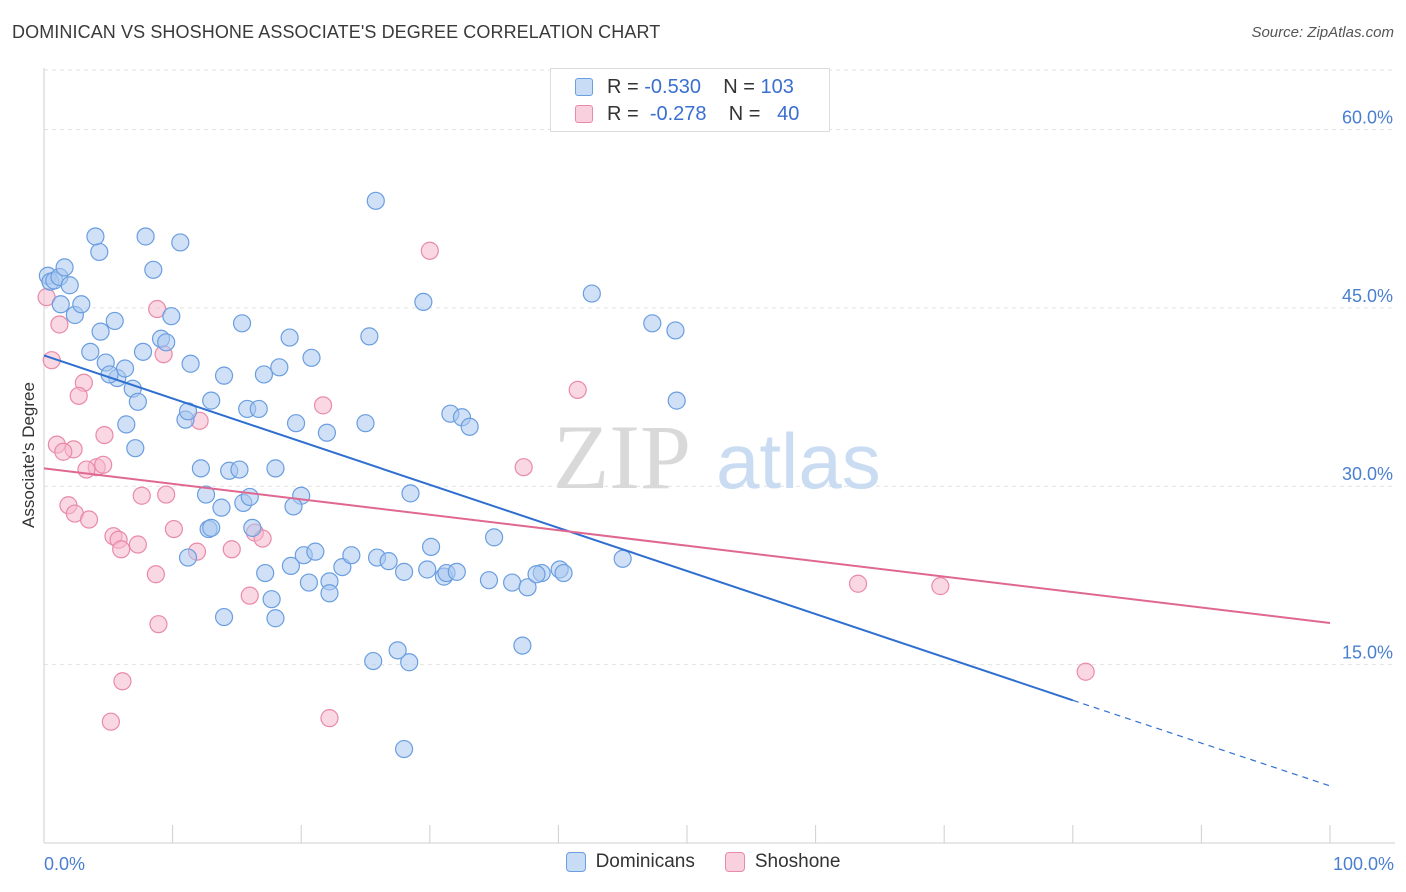  What do you see at coordinates (777, 86) in the screenshot?
I see `legend-n-value: 103` at bounding box center [777, 86].